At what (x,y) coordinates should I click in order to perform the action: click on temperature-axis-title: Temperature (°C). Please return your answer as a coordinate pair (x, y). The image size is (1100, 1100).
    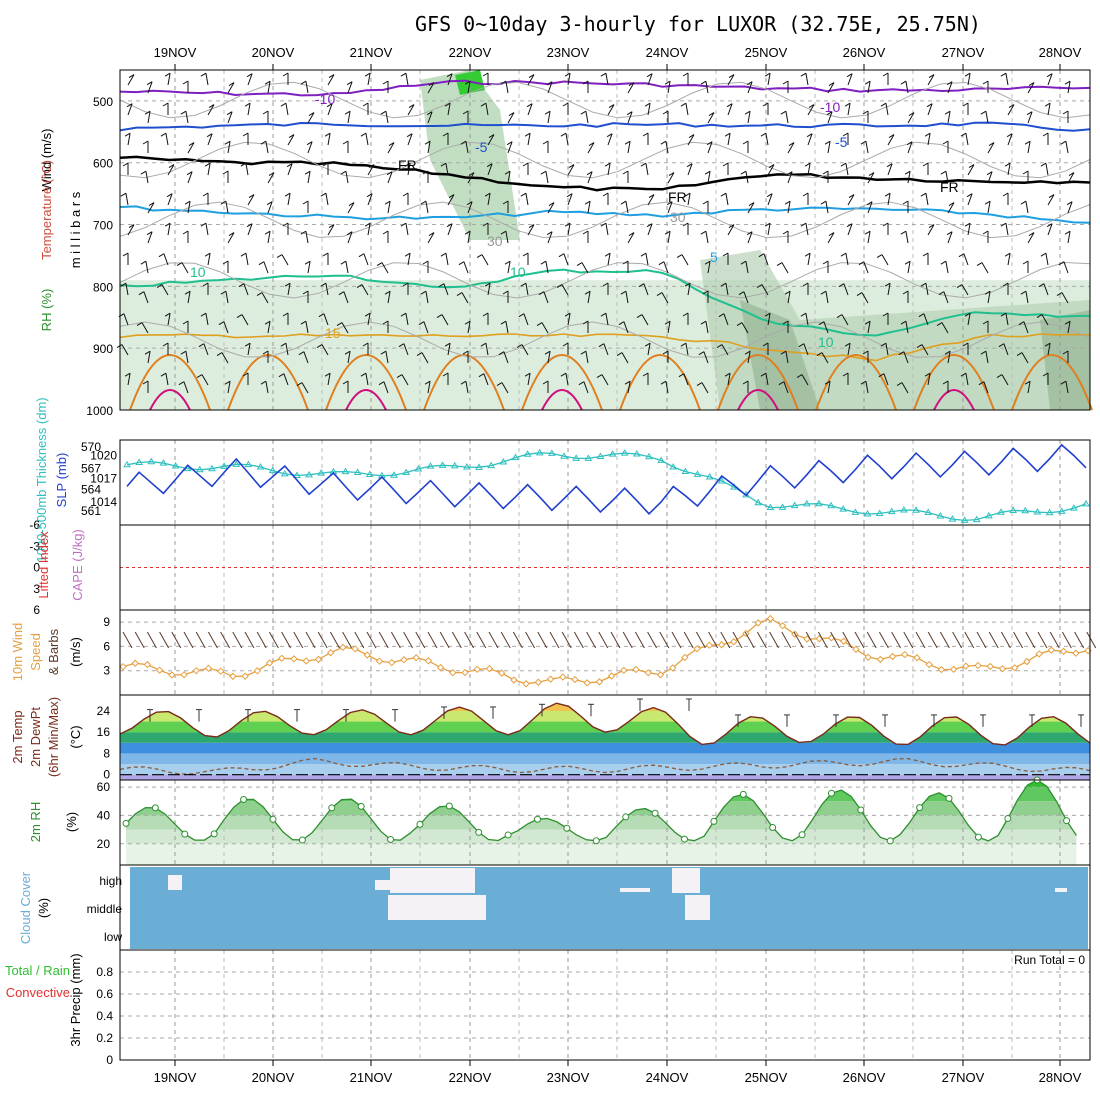
    Looking at the image, I should click on (46, 210).